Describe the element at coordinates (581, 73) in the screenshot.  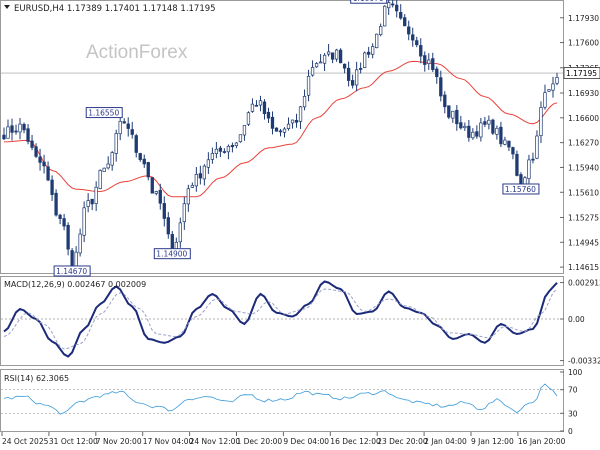
I see `current-price-box` at that location.